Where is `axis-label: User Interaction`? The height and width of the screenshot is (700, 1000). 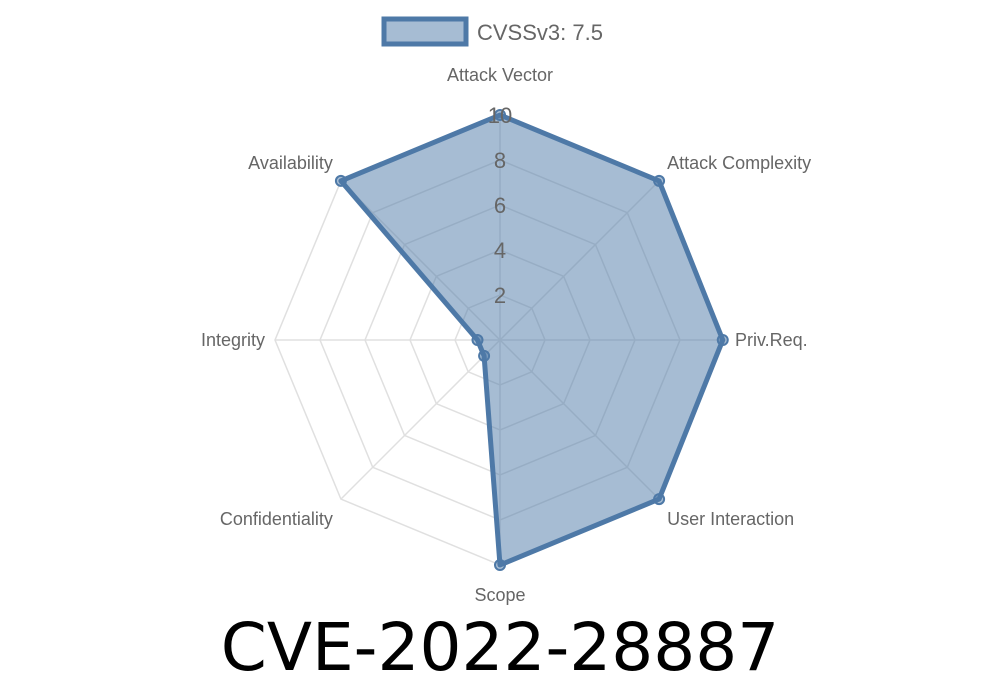
axis-label: User Interaction is located at coordinates (730, 519).